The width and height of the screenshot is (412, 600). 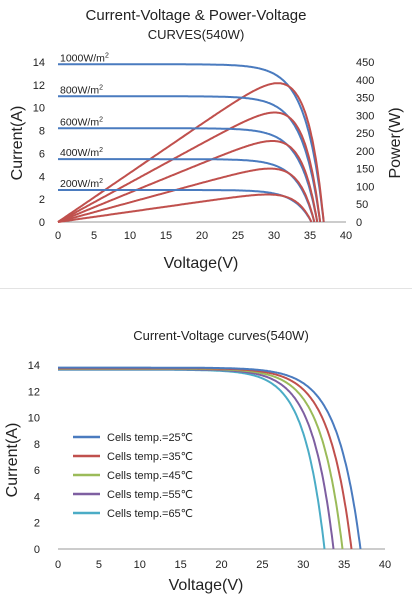 What do you see at coordinates (359, 223) in the screenshot?
I see `y2-tick-label: 0` at bounding box center [359, 223].